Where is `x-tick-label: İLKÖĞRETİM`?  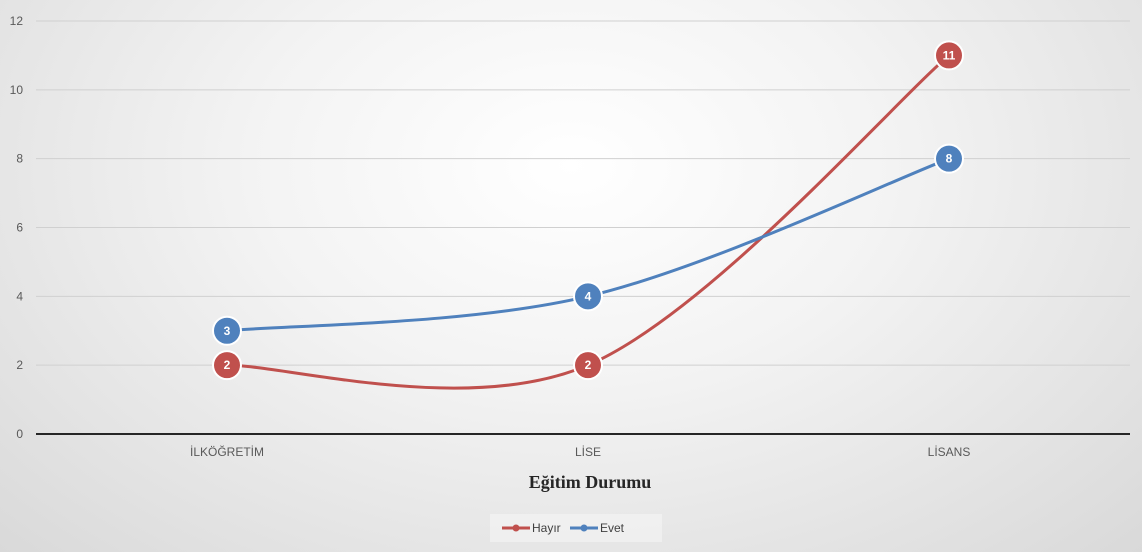 x-tick-label: İLKÖĞRETİM is located at coordinates (227, 451).